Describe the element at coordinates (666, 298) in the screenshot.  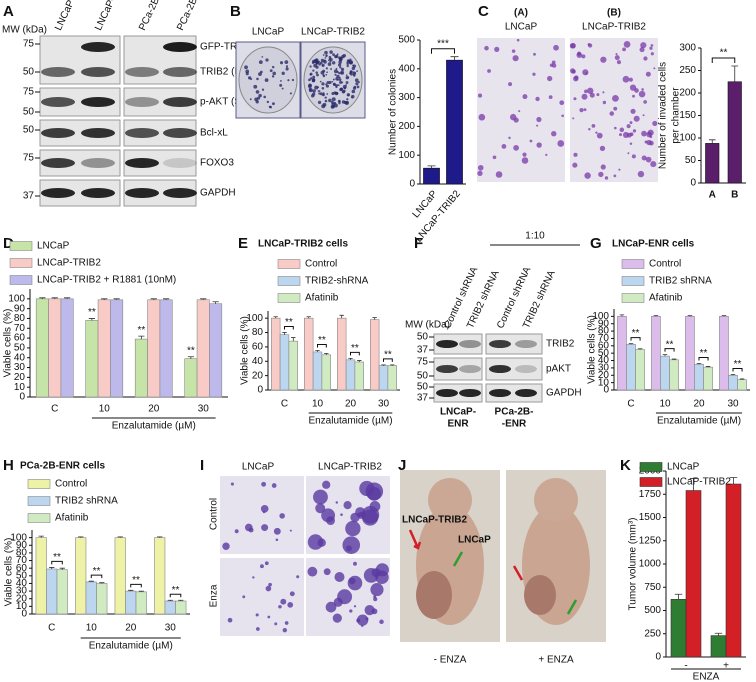
I see `legend-label: Afatinib` at that location.